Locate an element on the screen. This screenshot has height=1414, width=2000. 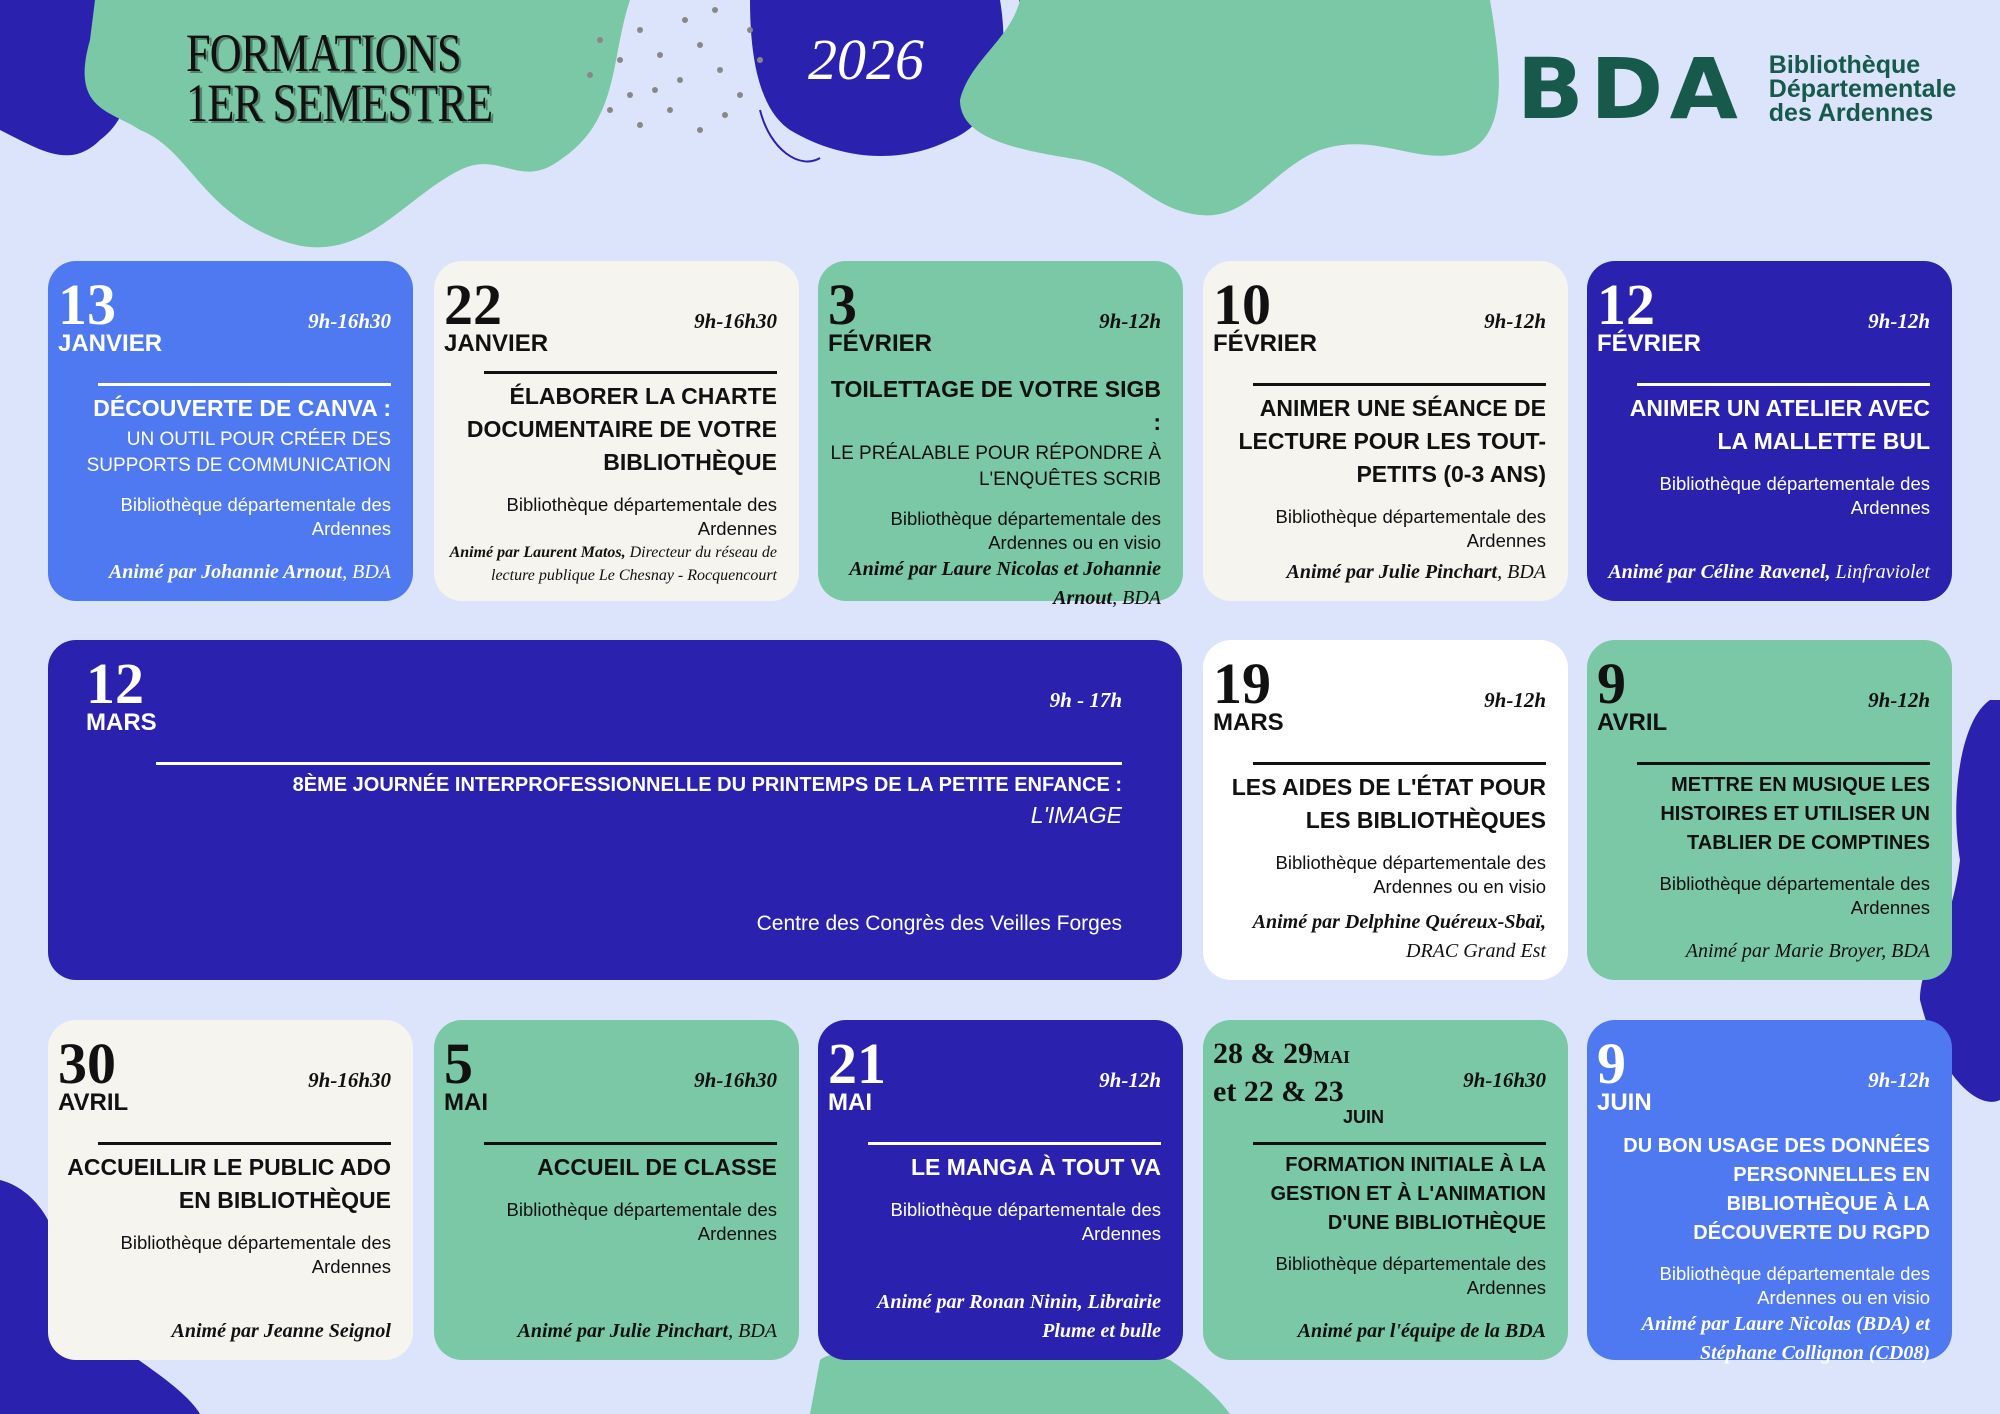
event-day-2-text: et 22 & 23 is located at coordinates (1278, 1091).